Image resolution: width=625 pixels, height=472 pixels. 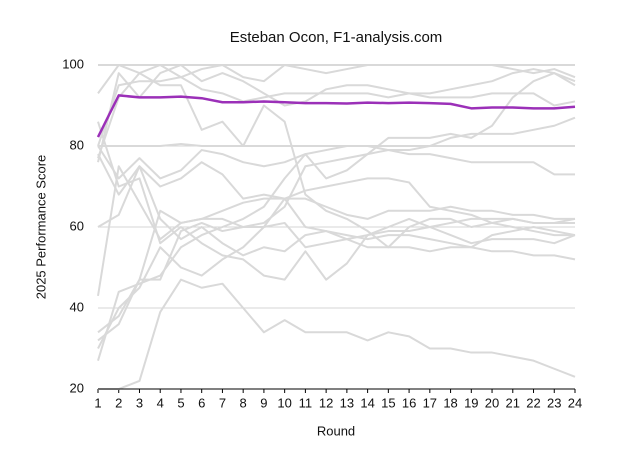 I want to click on x-tick-label: 18, so click(x=450, y=402).